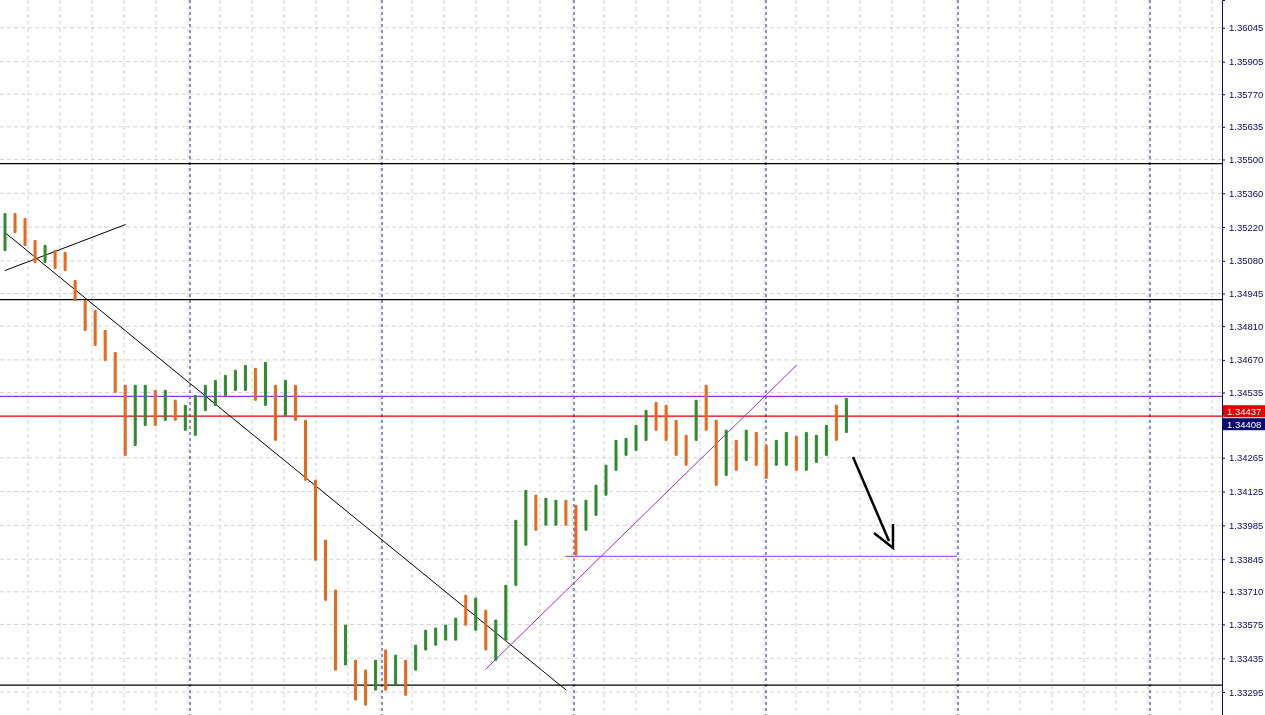 The height and width of the screenshot is (715, 1265). What do you see at coordinates (1244, 411) in the screenshot?
I see `ref-line-label: 1.34437` at bounding box center [1244, 411].